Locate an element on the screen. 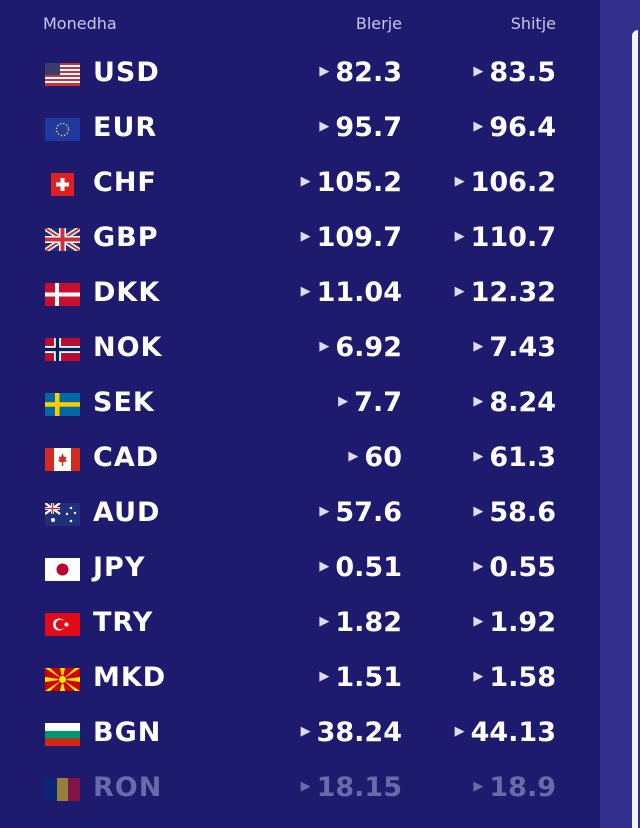 This screenshot has width=640, height=828. table-header: Monedha Blerje Shitje is located at coordinates (300, 23).